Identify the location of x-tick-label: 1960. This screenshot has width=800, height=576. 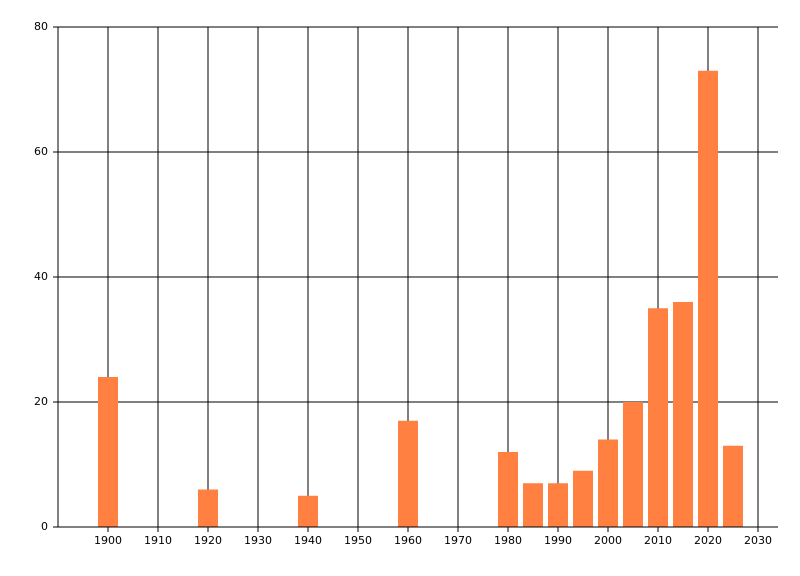
(408, 540).